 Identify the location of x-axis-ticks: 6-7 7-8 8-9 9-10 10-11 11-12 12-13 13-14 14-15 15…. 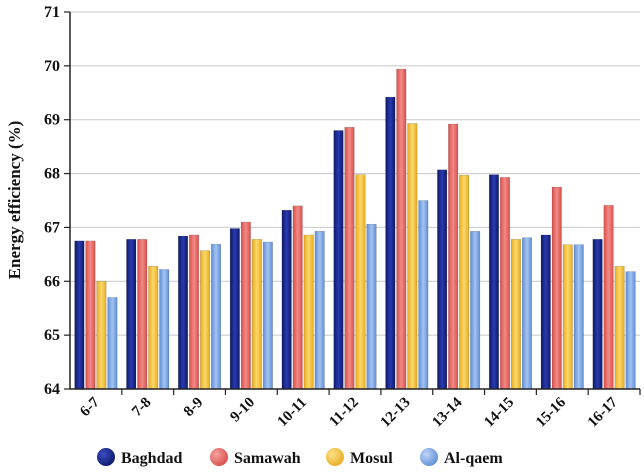
(359, 410).